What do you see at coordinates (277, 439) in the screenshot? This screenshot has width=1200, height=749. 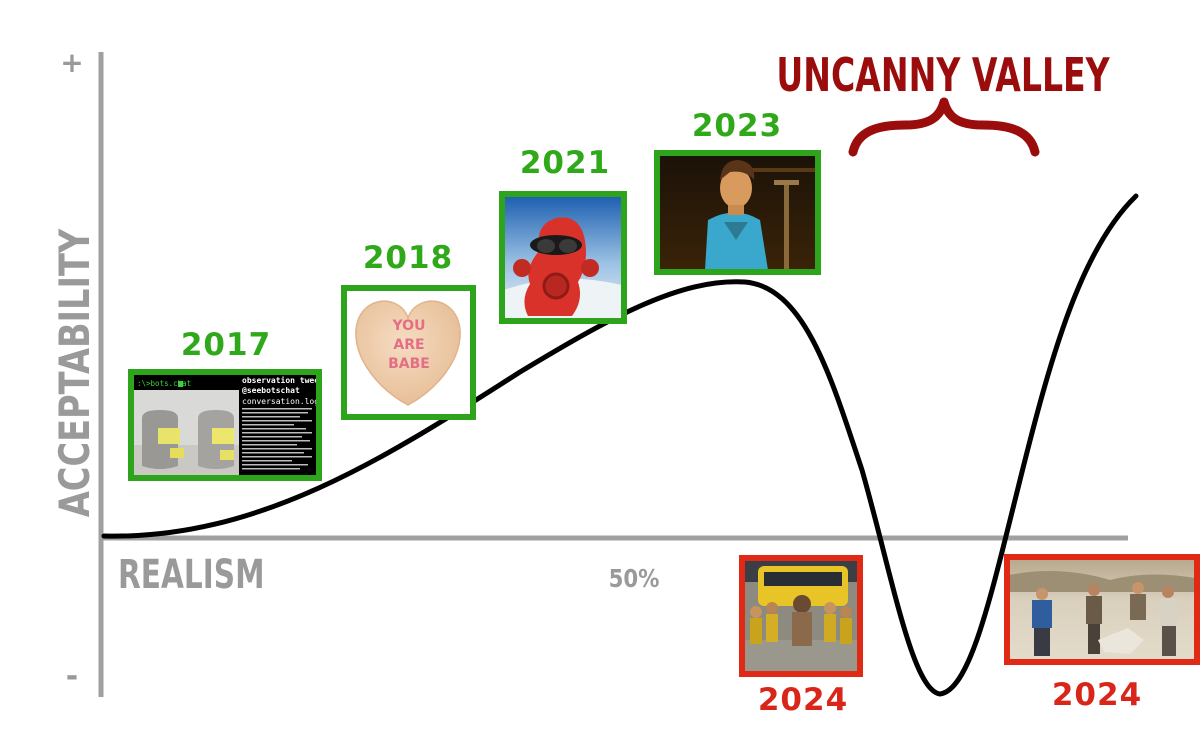 I see `log-lines-2017` at bounding box center [277, 439].